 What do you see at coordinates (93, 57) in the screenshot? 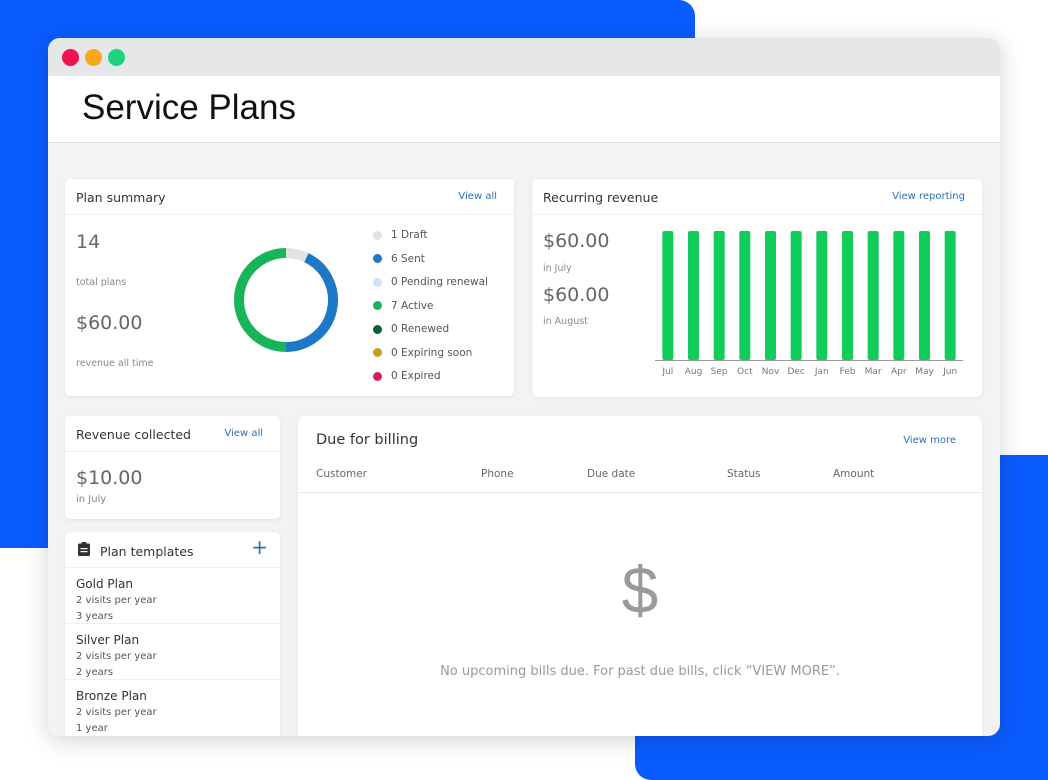
I see `minimize-dot` at bounding box center [93, 57].